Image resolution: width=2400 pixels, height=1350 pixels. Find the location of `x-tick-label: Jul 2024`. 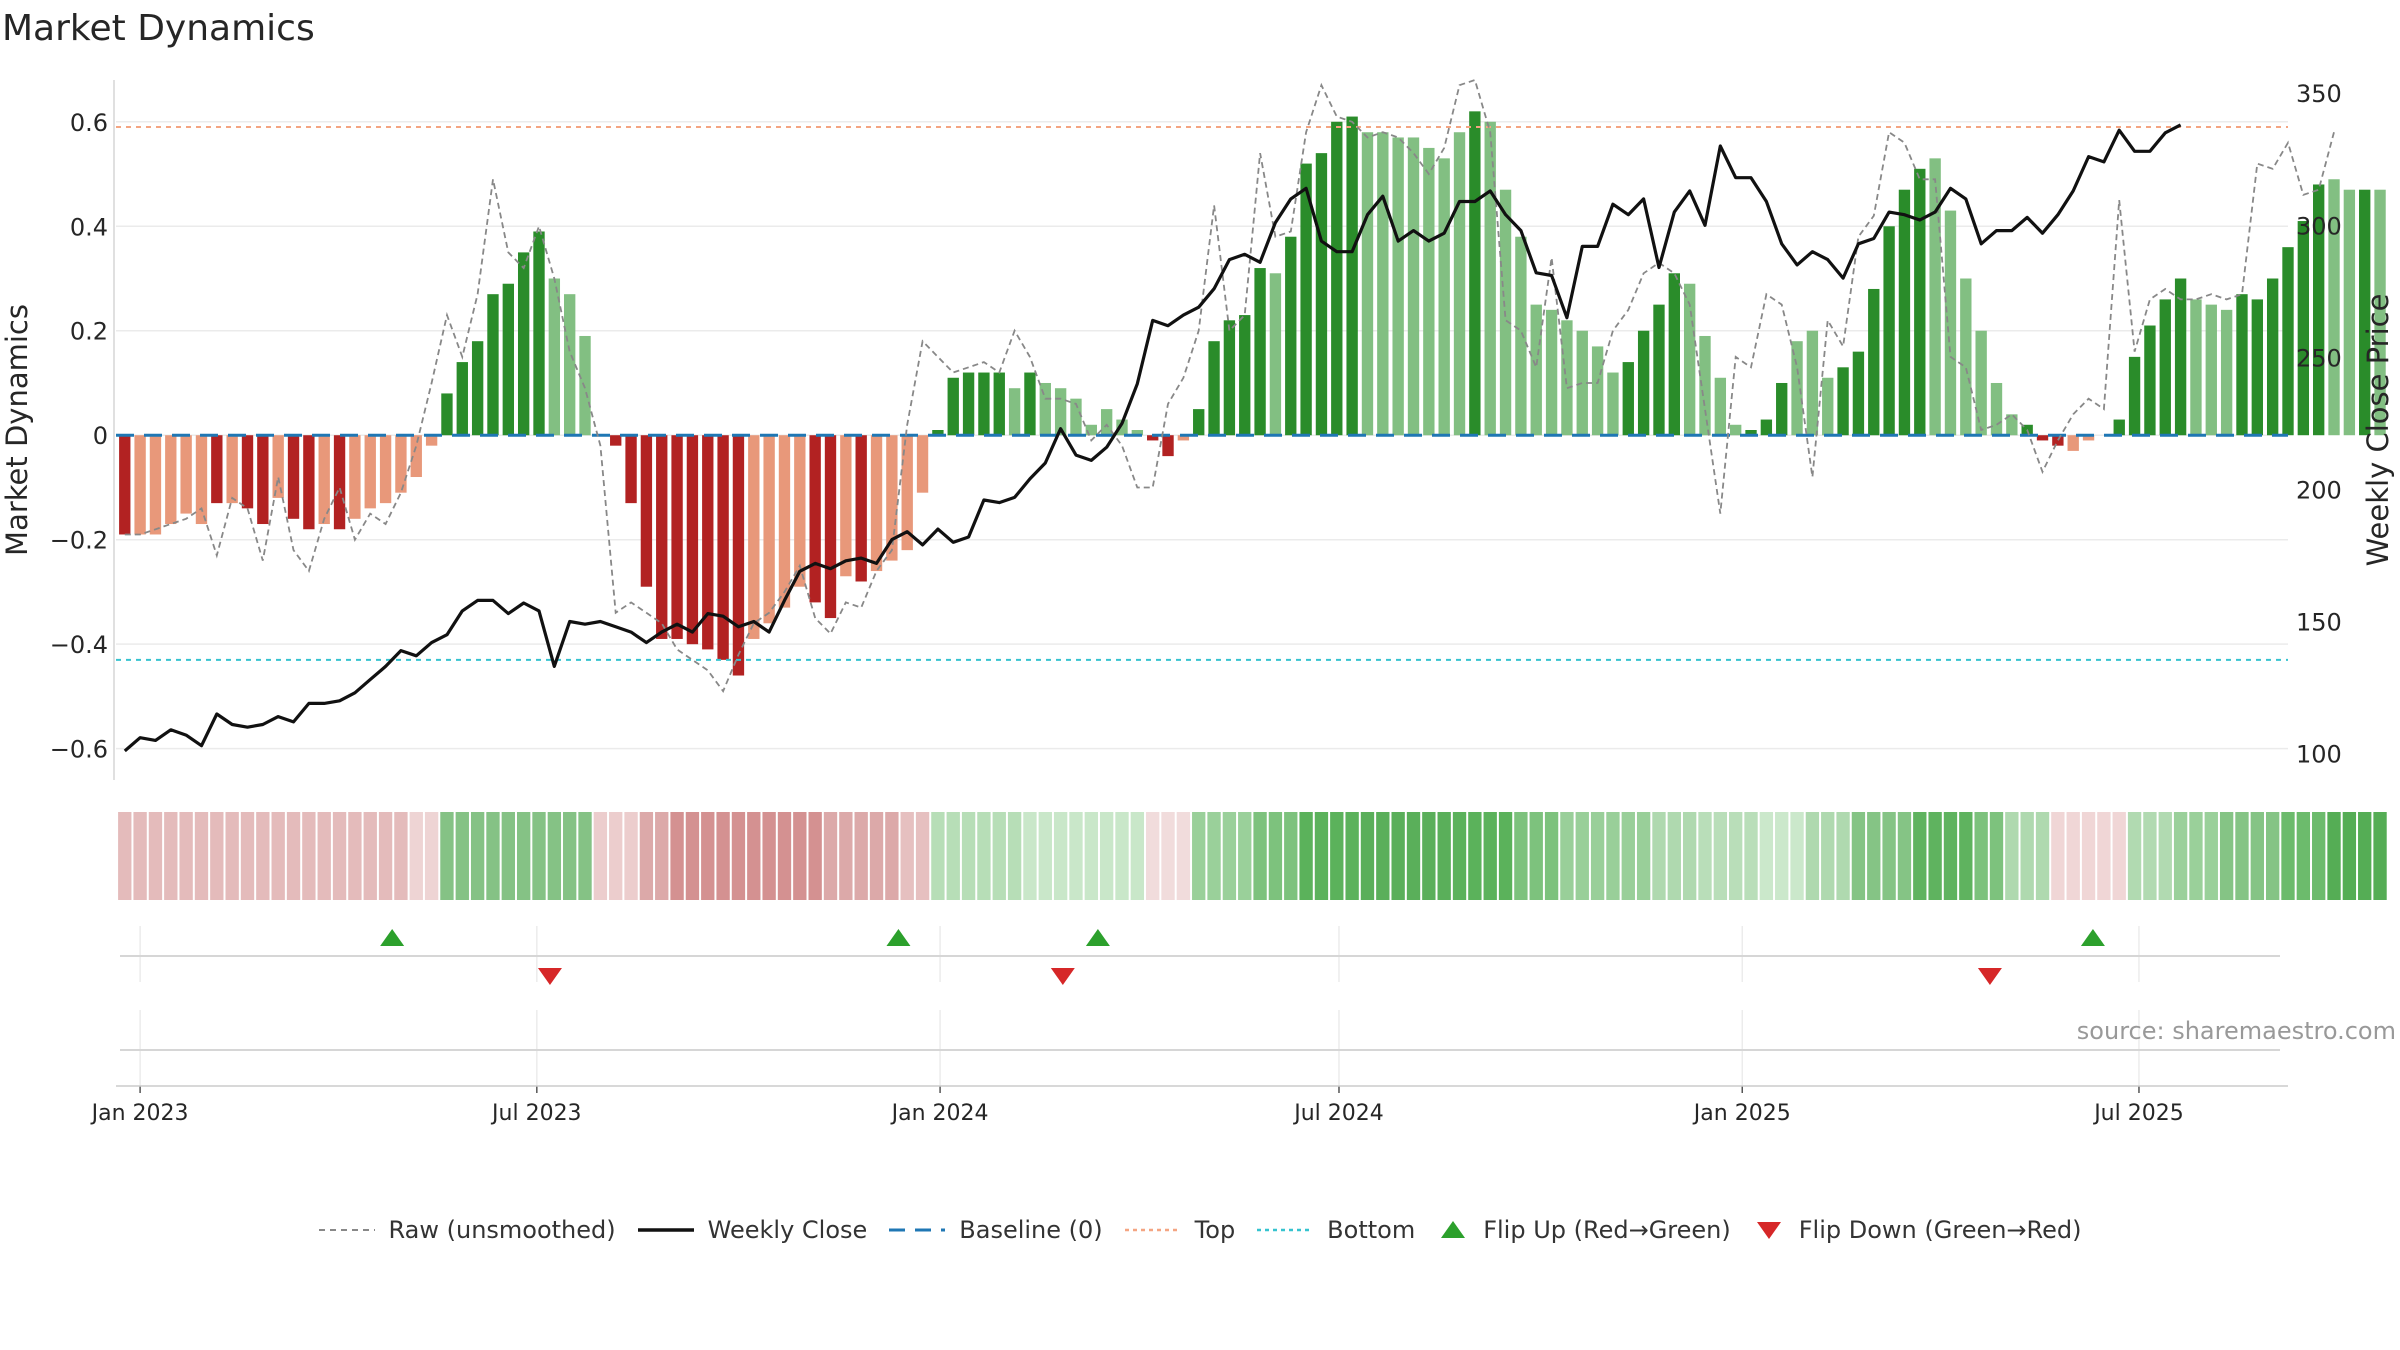

x-tick-label: Jul 2024 is located at coordinates (1338, 1113).